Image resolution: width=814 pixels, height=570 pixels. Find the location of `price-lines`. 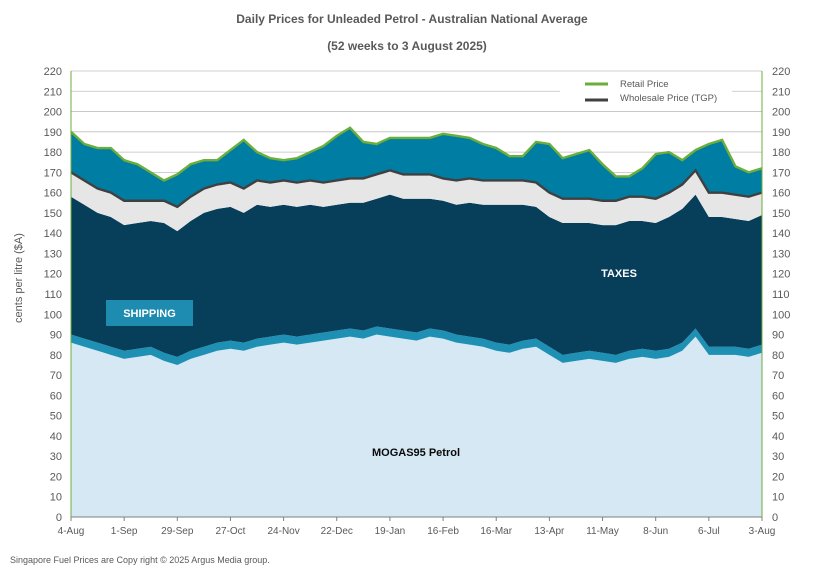

price-lines is located at coordinates (416, 167).